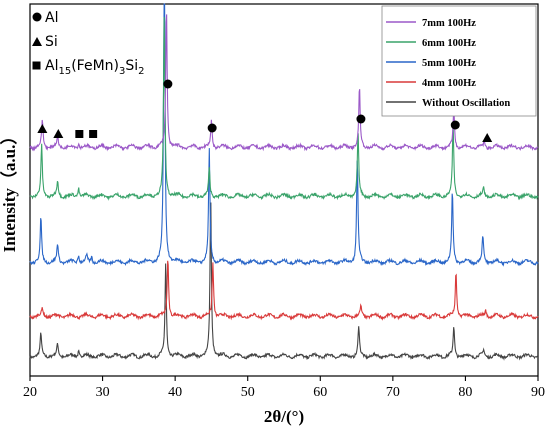 This screenshot has width=550, height=432. What do you see at coordinates (51, 18) in the screenshot?
I see `phase-legend-al-label: Al` at bounding box center [51, 18].